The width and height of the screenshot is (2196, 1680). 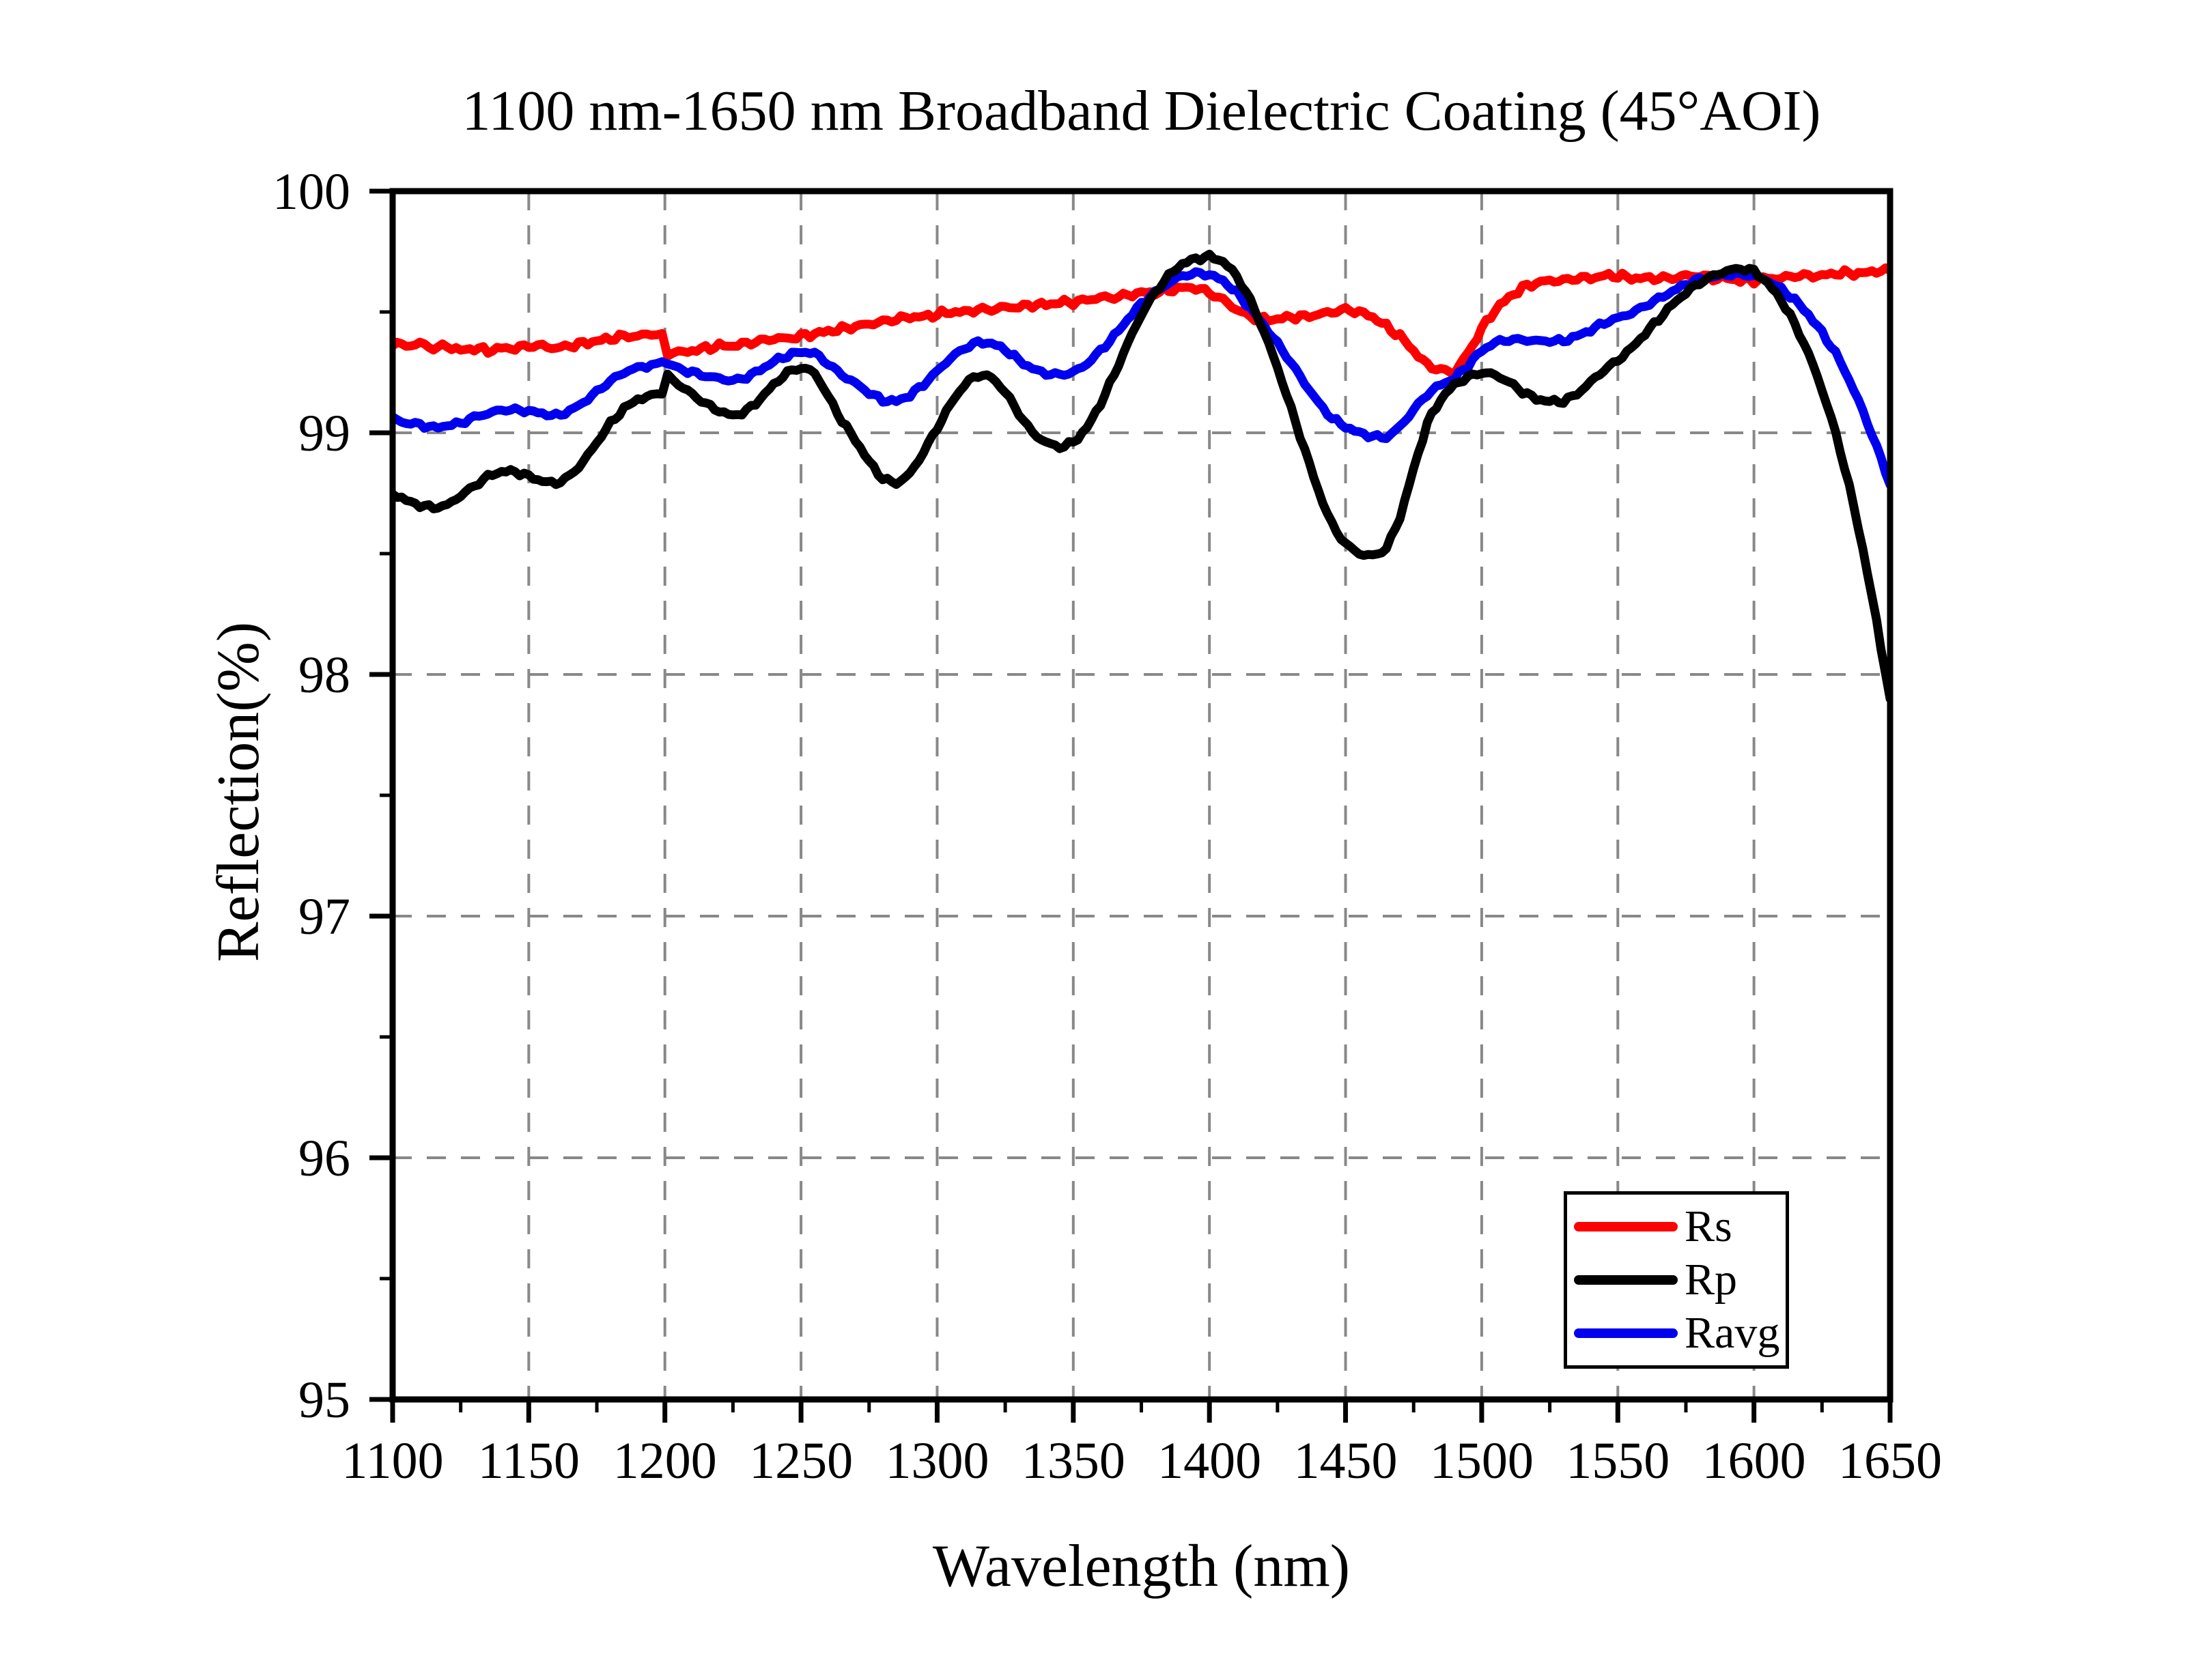 What do you see at coordinates (1733, 1333) in the screenshot?
I see `legend-label-ravg: Ravg` at bounding box center [1733, 1333].